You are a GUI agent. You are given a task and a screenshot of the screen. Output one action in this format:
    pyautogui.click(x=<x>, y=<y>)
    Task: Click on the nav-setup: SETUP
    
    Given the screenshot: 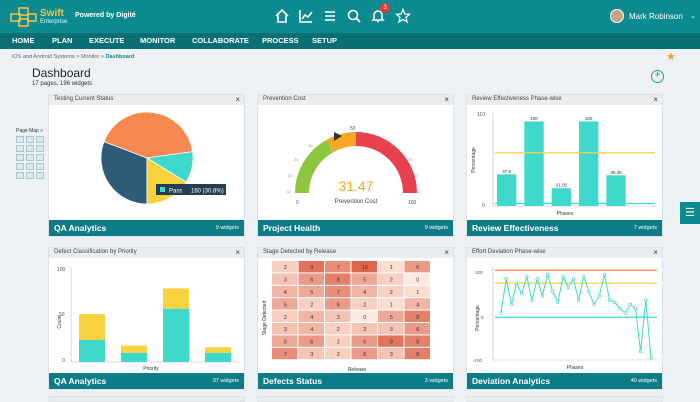 What is the action you would take?
    pyautogui.click(x=325, y=40)
    